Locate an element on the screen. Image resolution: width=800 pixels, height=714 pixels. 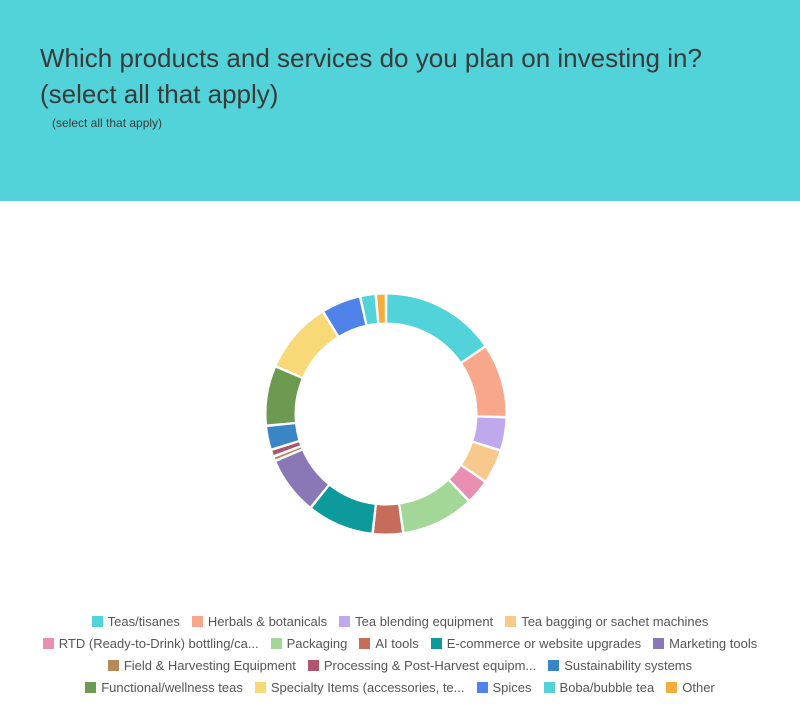
legend-item: Herbals & botanicals is located at coordinates (259, 621).